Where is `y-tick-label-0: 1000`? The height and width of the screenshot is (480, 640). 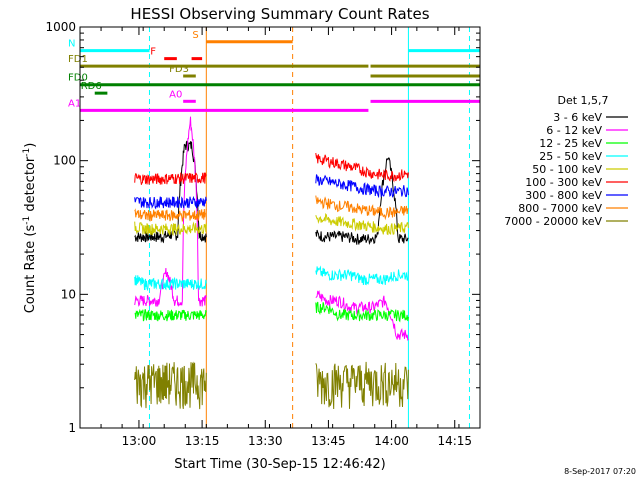
y-tick-label-0: 1000 is located at coordinates (60, 27).